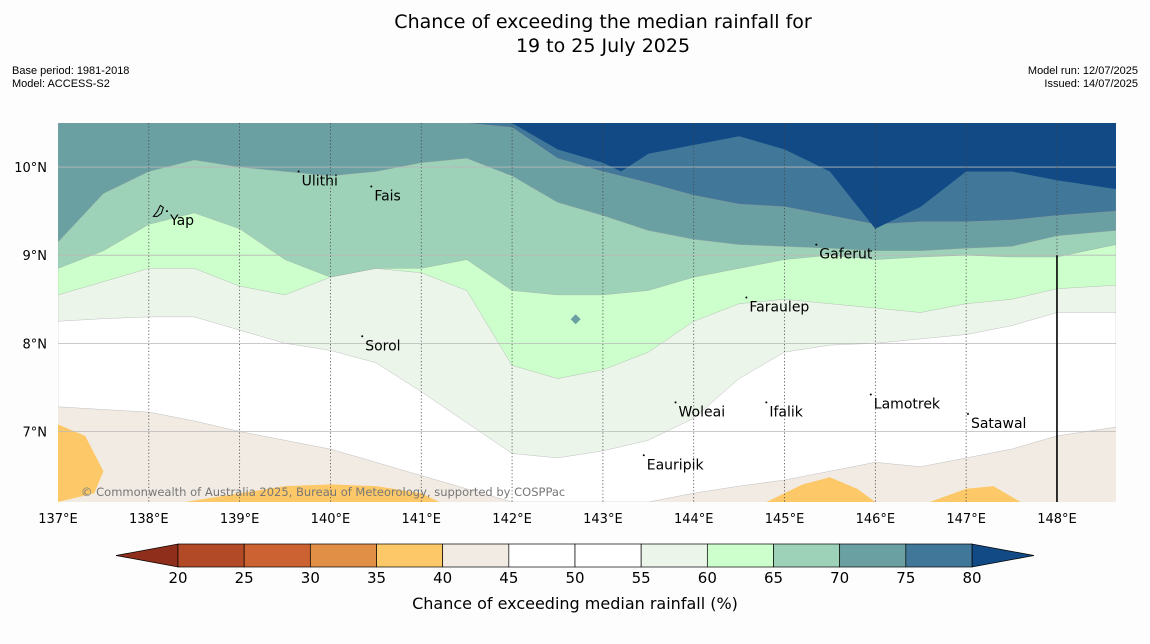  I want to click on colorbar-low-arrow, so click(147, 555).